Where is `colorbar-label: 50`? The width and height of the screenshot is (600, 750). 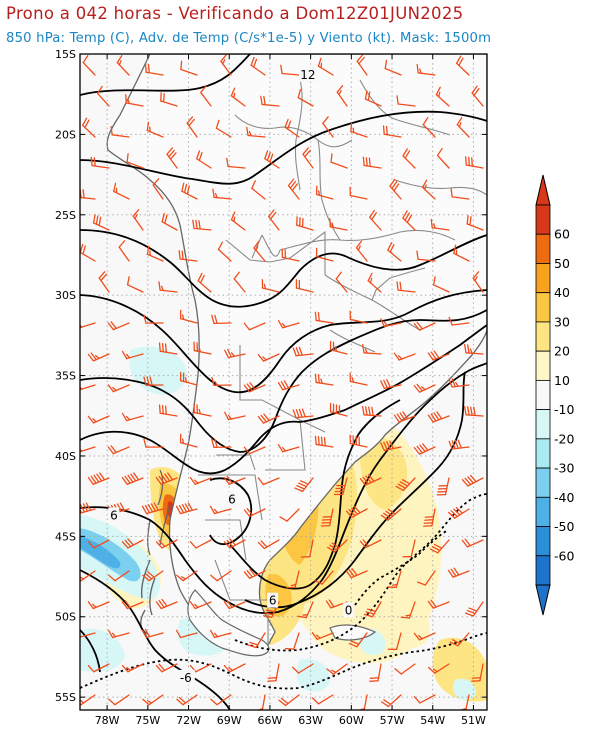
colorbar-label: 50 is located at coordinates (562, 263).